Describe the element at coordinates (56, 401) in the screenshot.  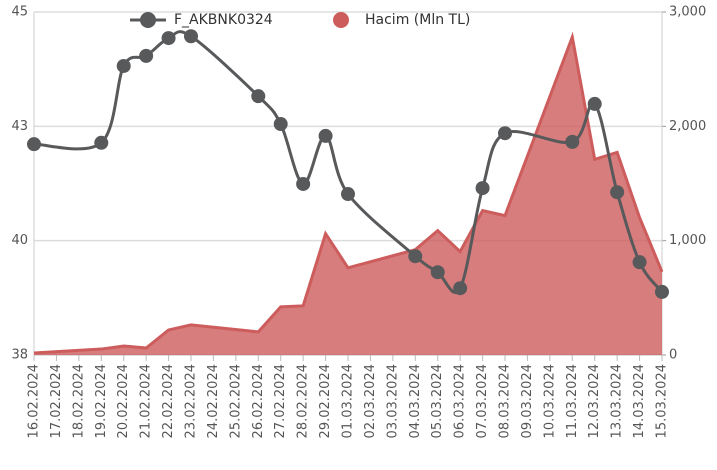
I see `x-tick-label: 17.02.2024` at that location.